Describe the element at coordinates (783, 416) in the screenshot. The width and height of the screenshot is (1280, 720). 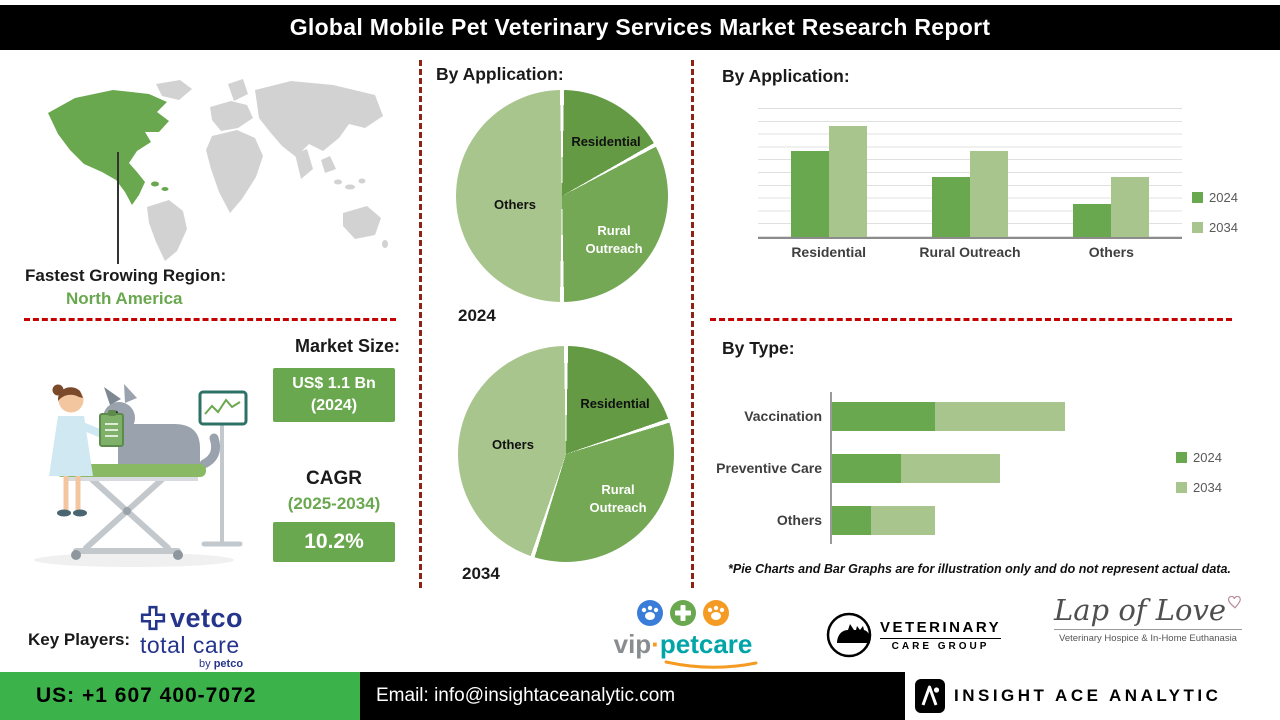
I see `type-category-label-vaccination: Vaccination` at that location.